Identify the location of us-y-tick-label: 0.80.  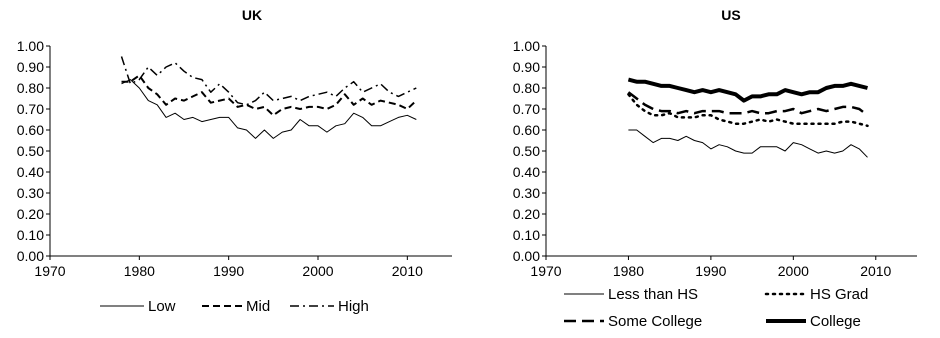
(526, 88).